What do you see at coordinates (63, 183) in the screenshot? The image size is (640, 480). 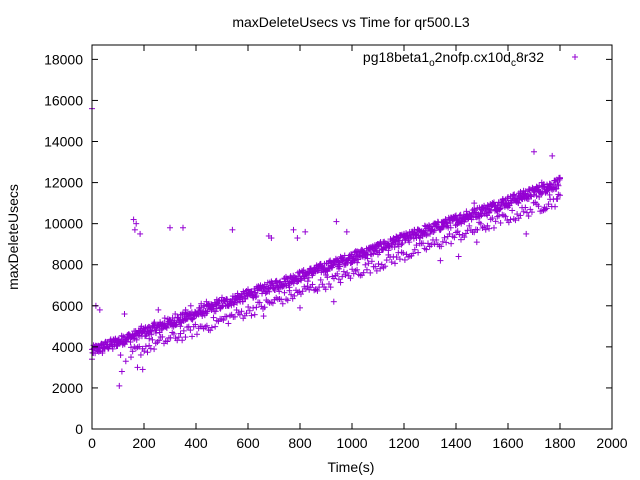 I see `y-tick-label: 12000` at bounding box center [63, 183].